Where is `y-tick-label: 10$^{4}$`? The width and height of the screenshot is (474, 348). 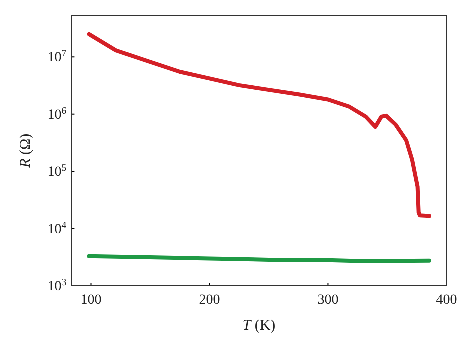 y-tick-label: 10$^{4}$ is located at coordinates (57, 229).